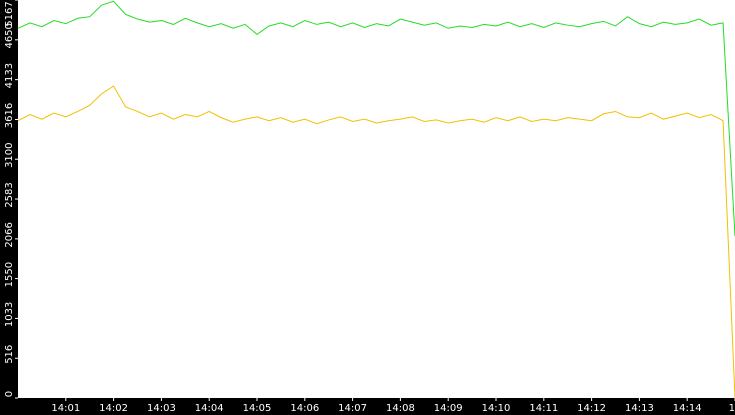  What do you see at coordinates (9, 35) in the screenshot?
I see `y-tick-label: 4650` at bounding box center [9, 35].